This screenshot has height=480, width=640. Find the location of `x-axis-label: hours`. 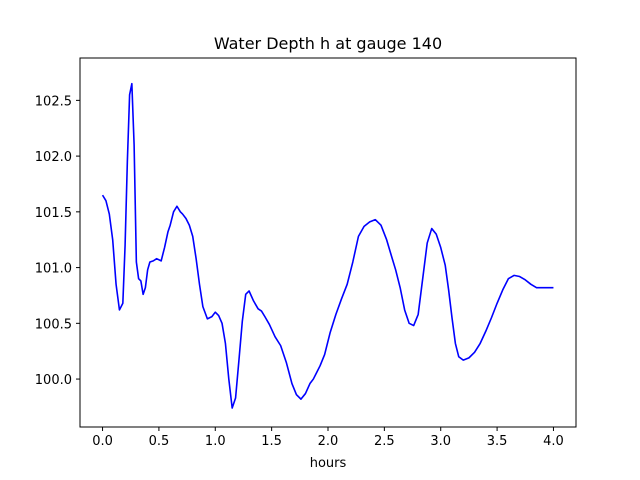

x-axis-label: hours is located at coordinates (328, 463).